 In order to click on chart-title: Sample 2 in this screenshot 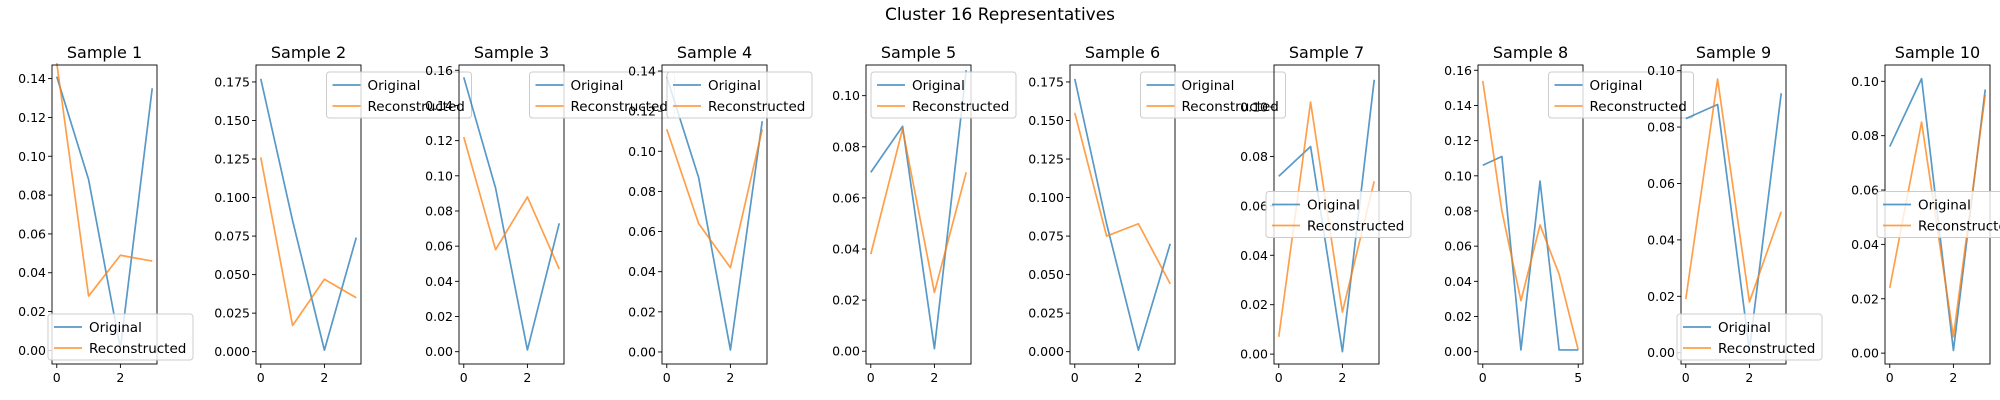, I will do `click(308, 52)`.